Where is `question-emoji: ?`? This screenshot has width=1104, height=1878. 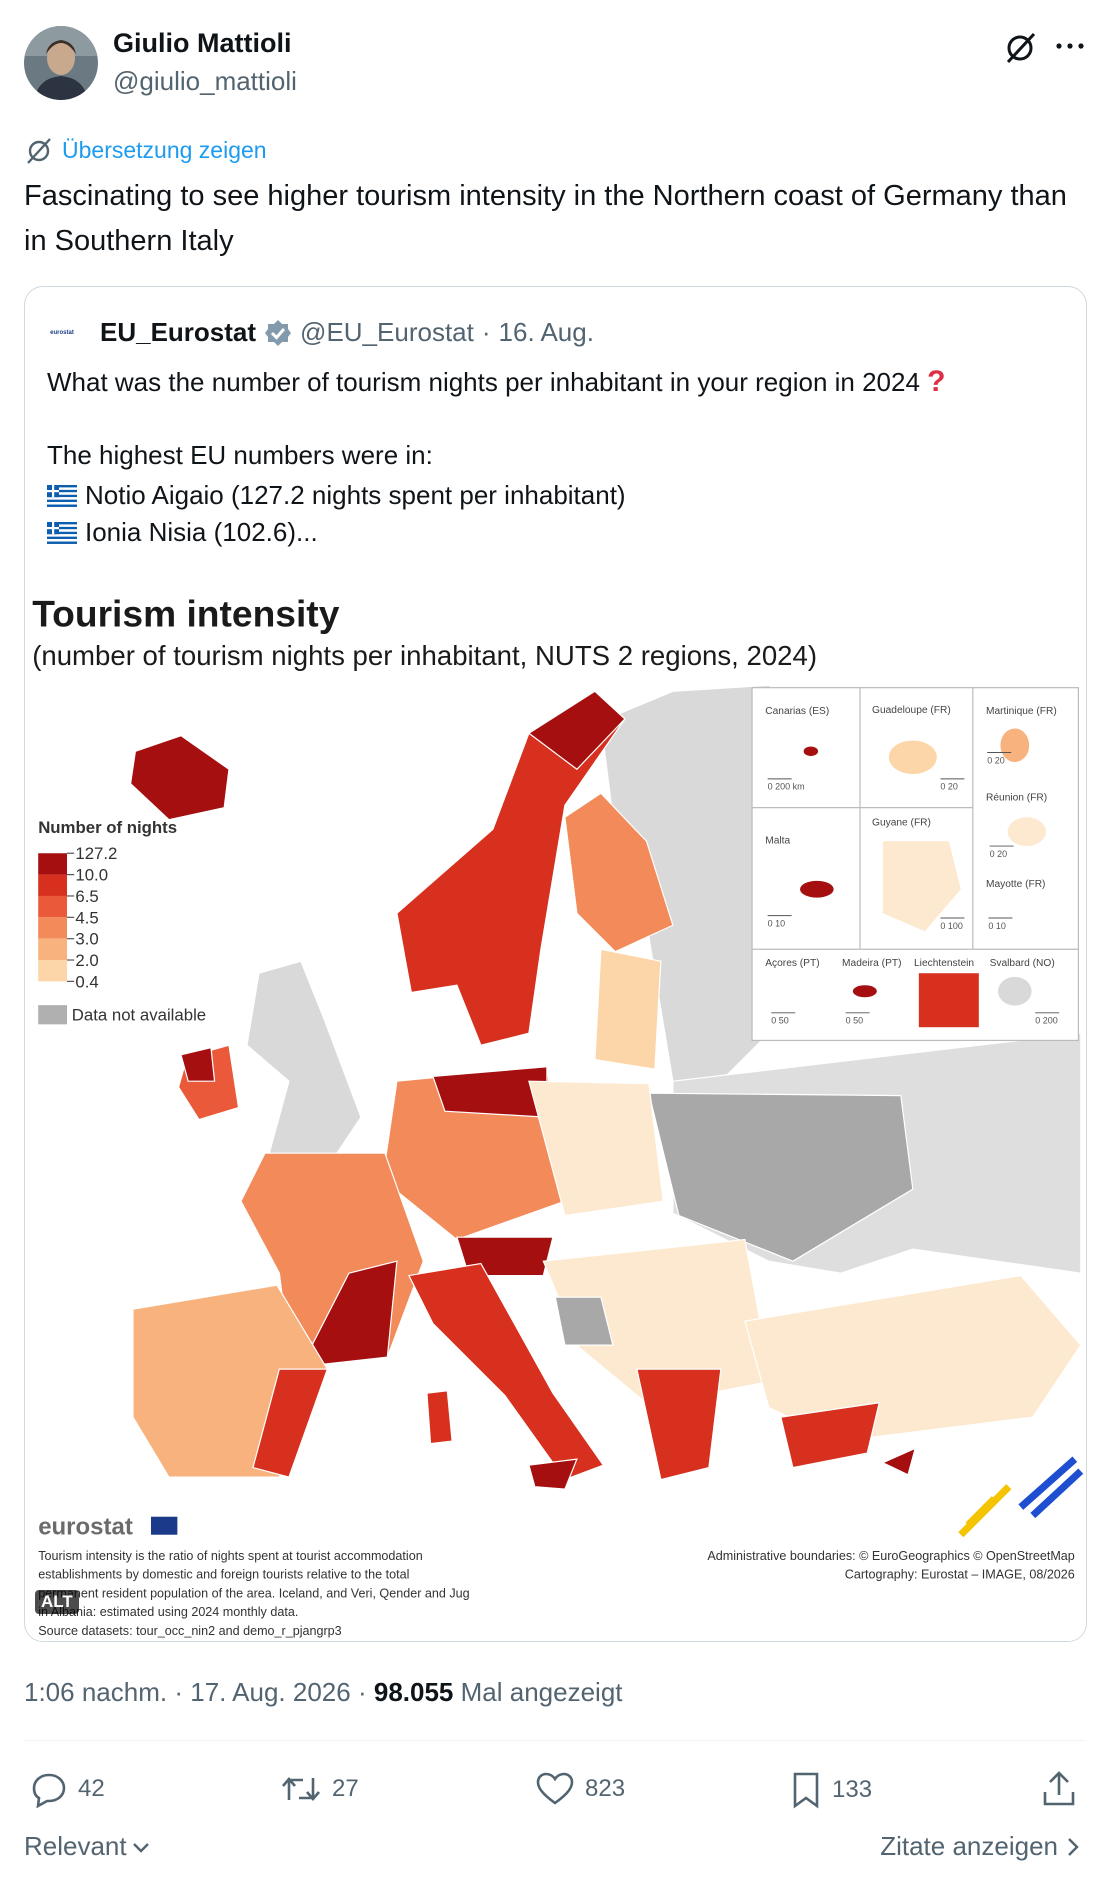 question-emoji: ? is located at coordinates (936, 381).